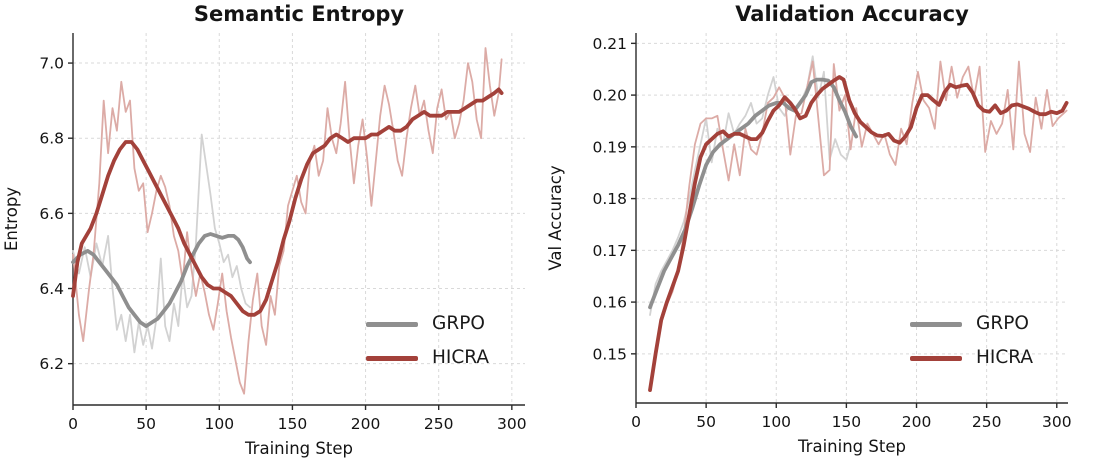 This screenshot has width=1096, height=466. I want to click on y-axis-label: Val Accuracy, so click(556, 218).